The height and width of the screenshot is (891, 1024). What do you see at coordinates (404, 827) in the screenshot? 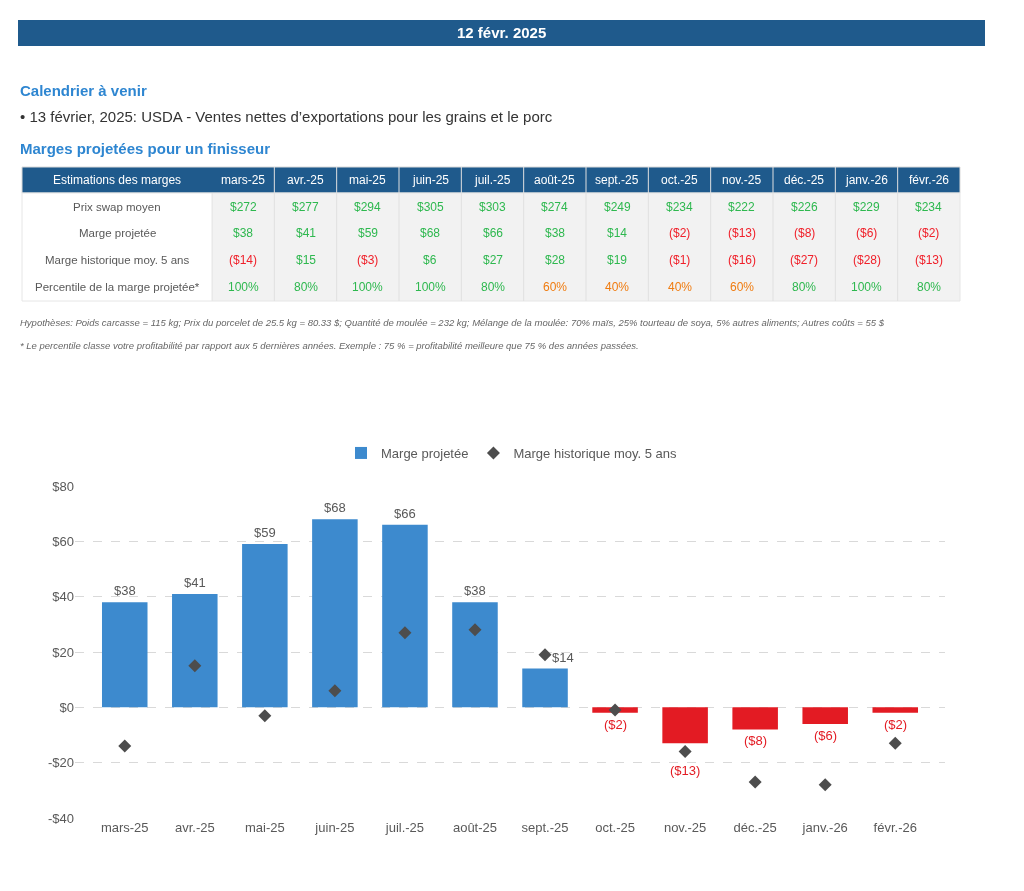
I see `x-tick-label: juil.-25` at bounding box center [404, 827].